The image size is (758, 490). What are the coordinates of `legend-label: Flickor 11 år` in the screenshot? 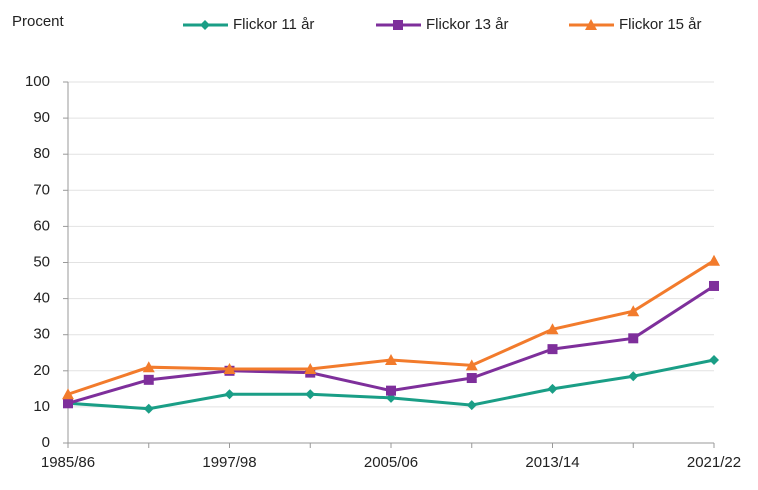 It's located at (273, 24).